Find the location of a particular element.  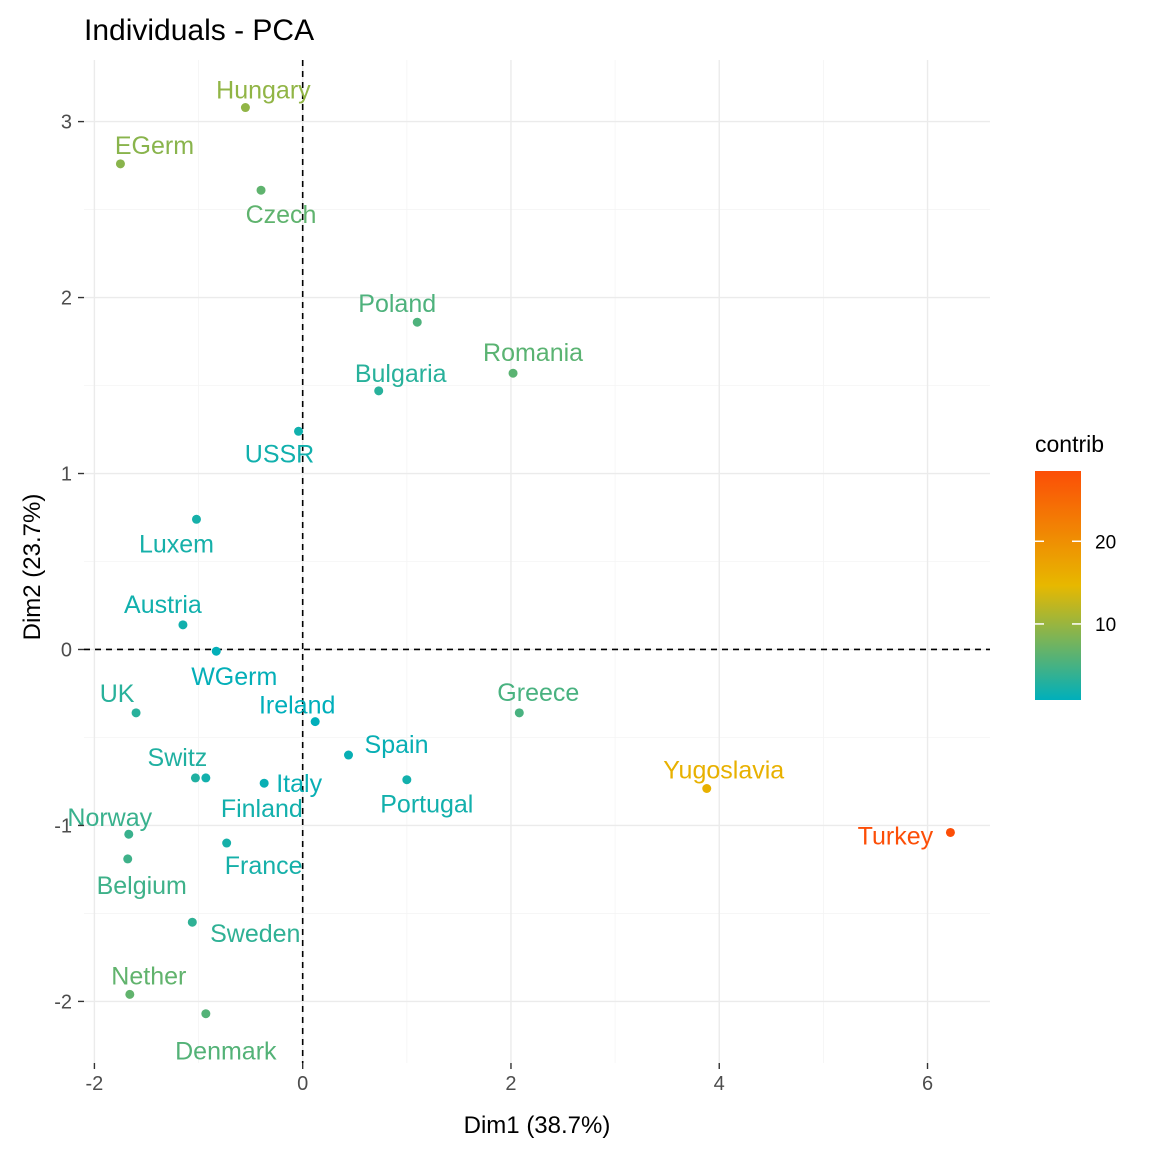

x-axis-title: Dim1 (38.7%) is located at coordinates (537, 1125).